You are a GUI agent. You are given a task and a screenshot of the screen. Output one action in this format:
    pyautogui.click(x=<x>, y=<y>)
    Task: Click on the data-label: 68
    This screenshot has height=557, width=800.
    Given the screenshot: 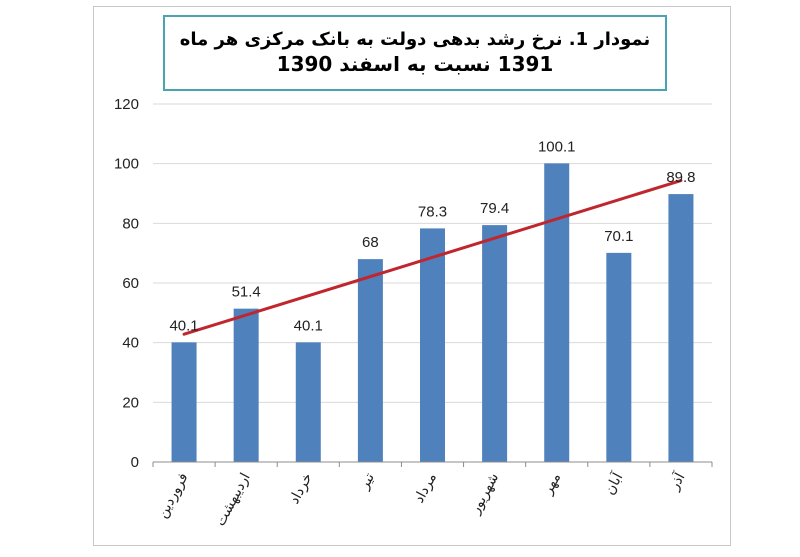 What is the action you would take?
    pyautogui.click(x=370, y=242)
    